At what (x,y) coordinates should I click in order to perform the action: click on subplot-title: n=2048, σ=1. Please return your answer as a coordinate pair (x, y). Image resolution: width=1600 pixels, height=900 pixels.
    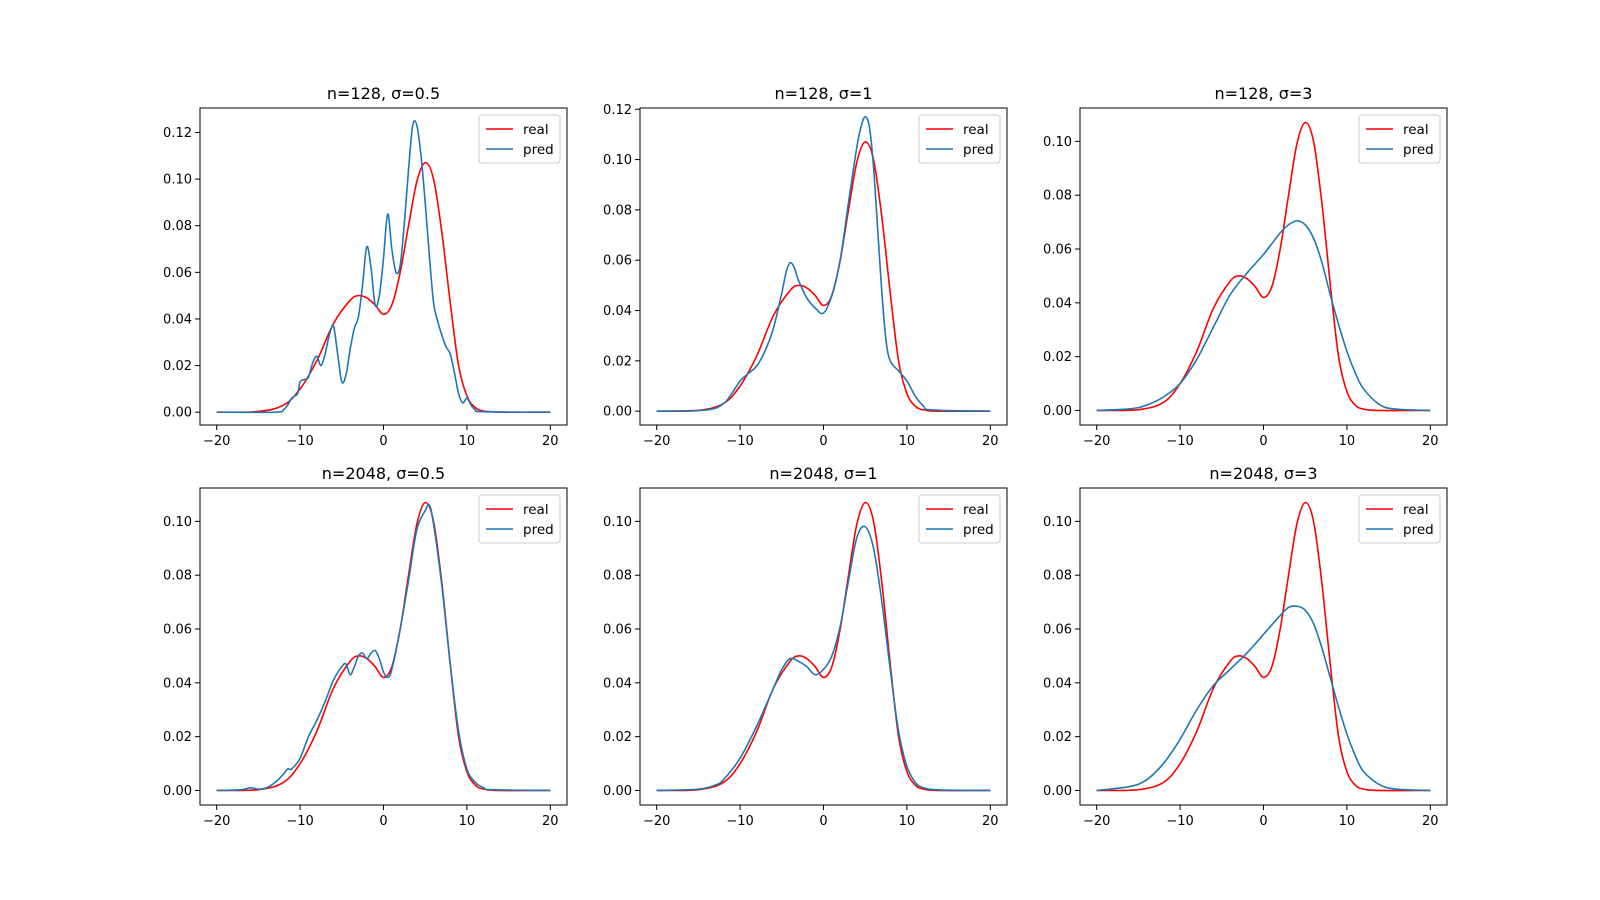
    Looking at the image, I should click on (823, 473).